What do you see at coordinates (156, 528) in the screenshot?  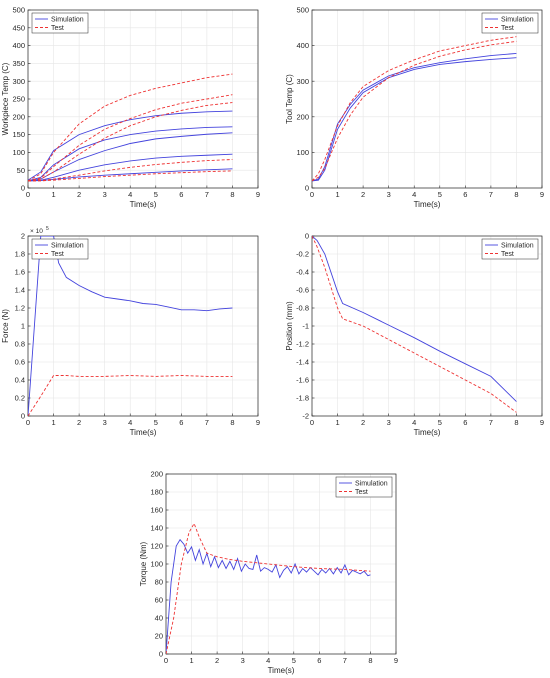 I see `y-tick-label: 140` at bounding box center [156, 528].